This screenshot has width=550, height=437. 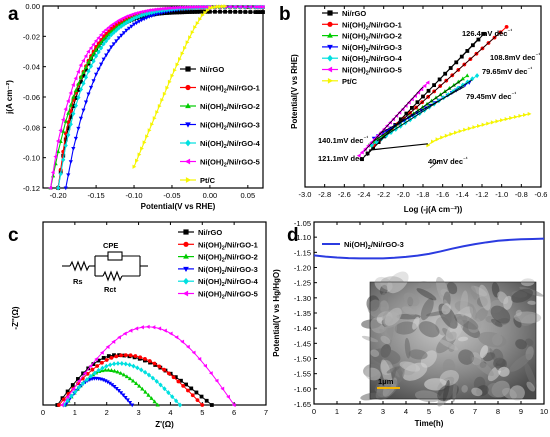 I want to click on rs-label: Rs, so click(x=78, y=281).